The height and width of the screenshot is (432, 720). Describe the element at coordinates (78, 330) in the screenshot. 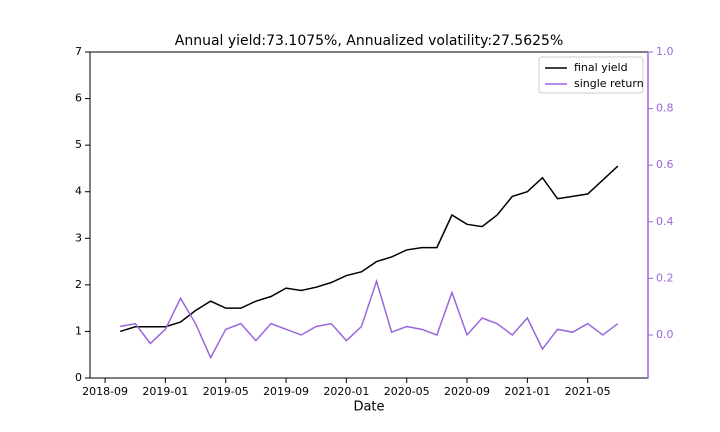

I see `y-tick-label: 1` at that location.